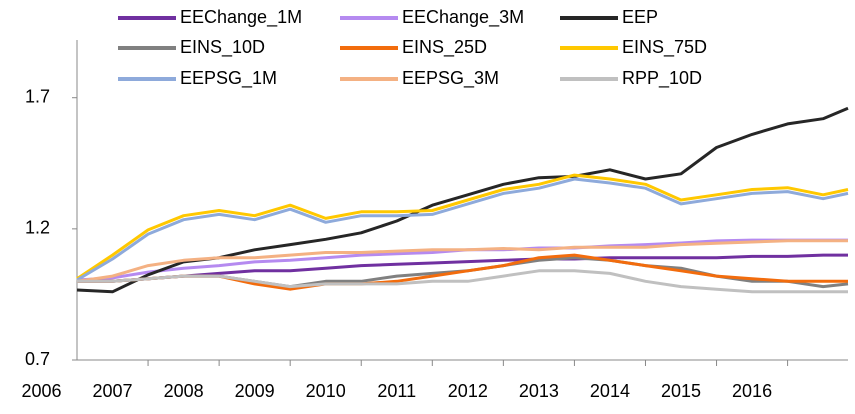 Image resolution: width=855 pixels, height=414 pixels. Describe the element at coordinates (113, 391) in the screenshot. I see `x-tick-label: 2007` at that location.